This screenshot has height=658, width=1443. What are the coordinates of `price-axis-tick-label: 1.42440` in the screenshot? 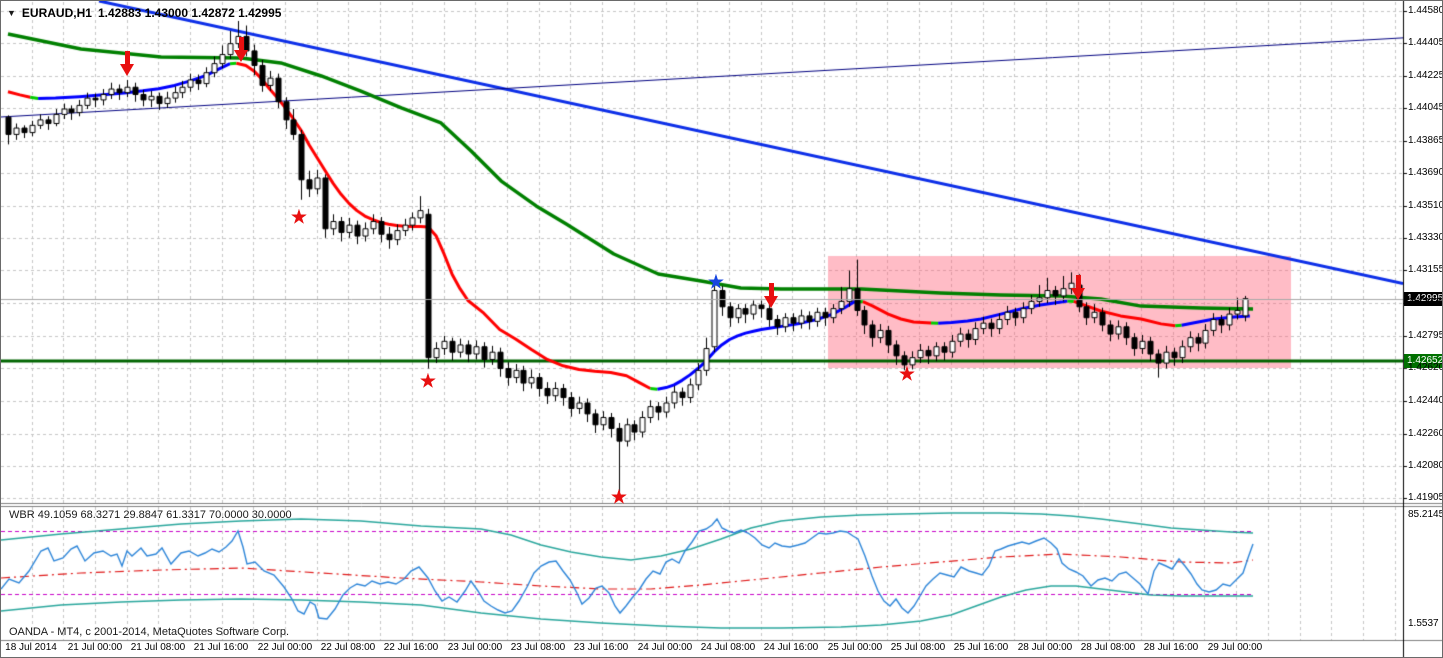 It's located at (1425, 400).